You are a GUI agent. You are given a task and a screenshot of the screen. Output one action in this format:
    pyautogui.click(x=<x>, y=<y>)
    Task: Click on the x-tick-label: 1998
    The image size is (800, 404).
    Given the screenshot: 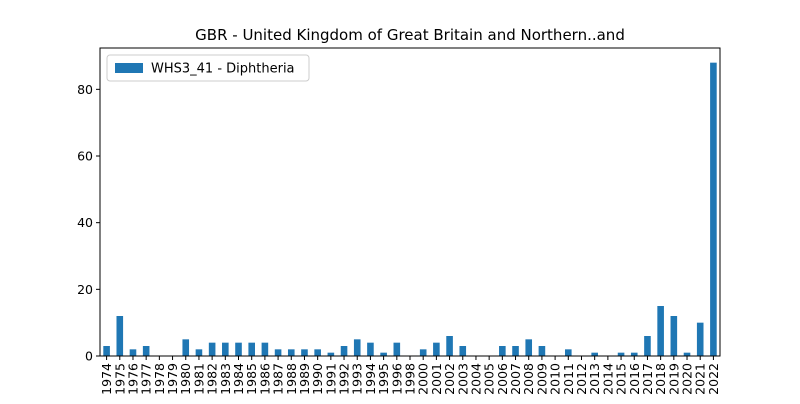 What is the action you would take?
    pyautogui.click(x=410, y=379)
    